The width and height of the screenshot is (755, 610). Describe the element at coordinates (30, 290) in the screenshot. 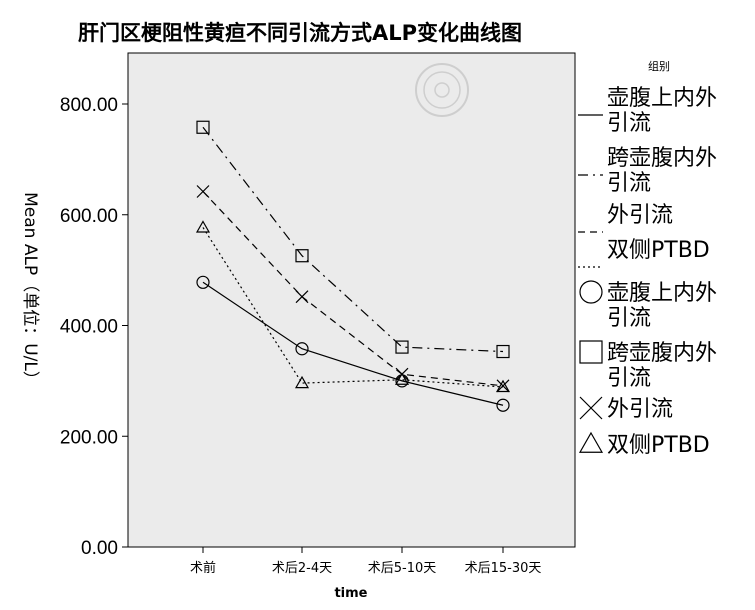

I see `y-axis-label: Mean ALP（单位：U/L）` at that location.